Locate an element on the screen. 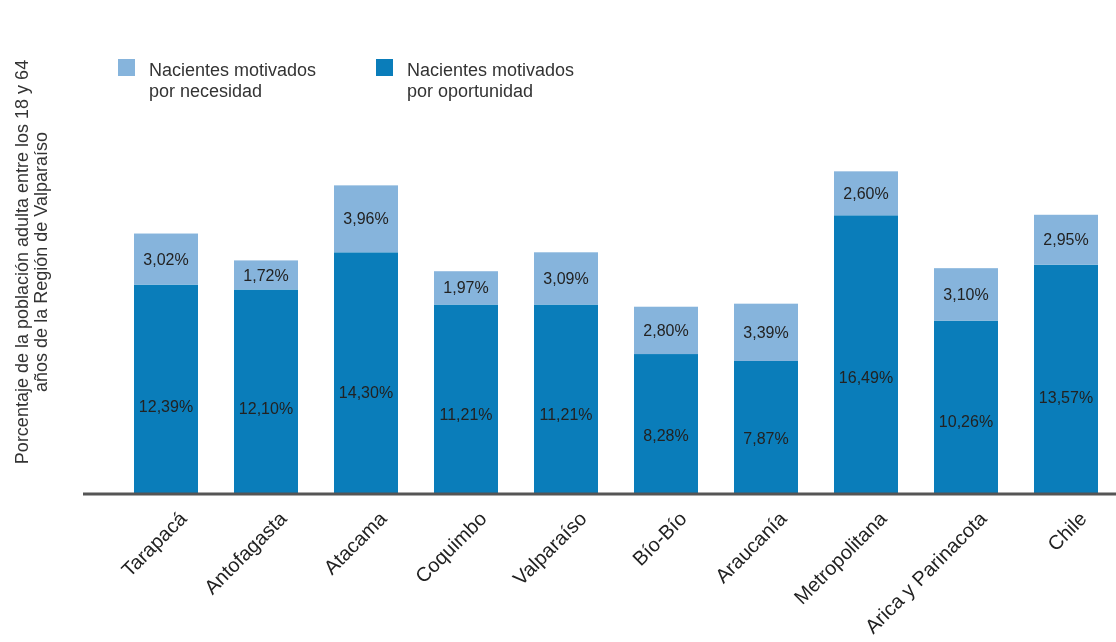 Image resolution: width=1116 pixels, height=642 pixels. data-label: 8,28% is located at coordinates (666, 435).